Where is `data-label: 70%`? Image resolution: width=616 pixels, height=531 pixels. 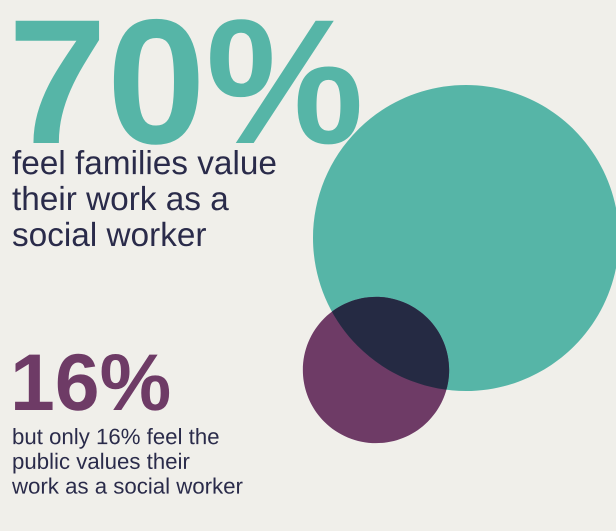
data-label: 70% is located at coordinates (188, 81).